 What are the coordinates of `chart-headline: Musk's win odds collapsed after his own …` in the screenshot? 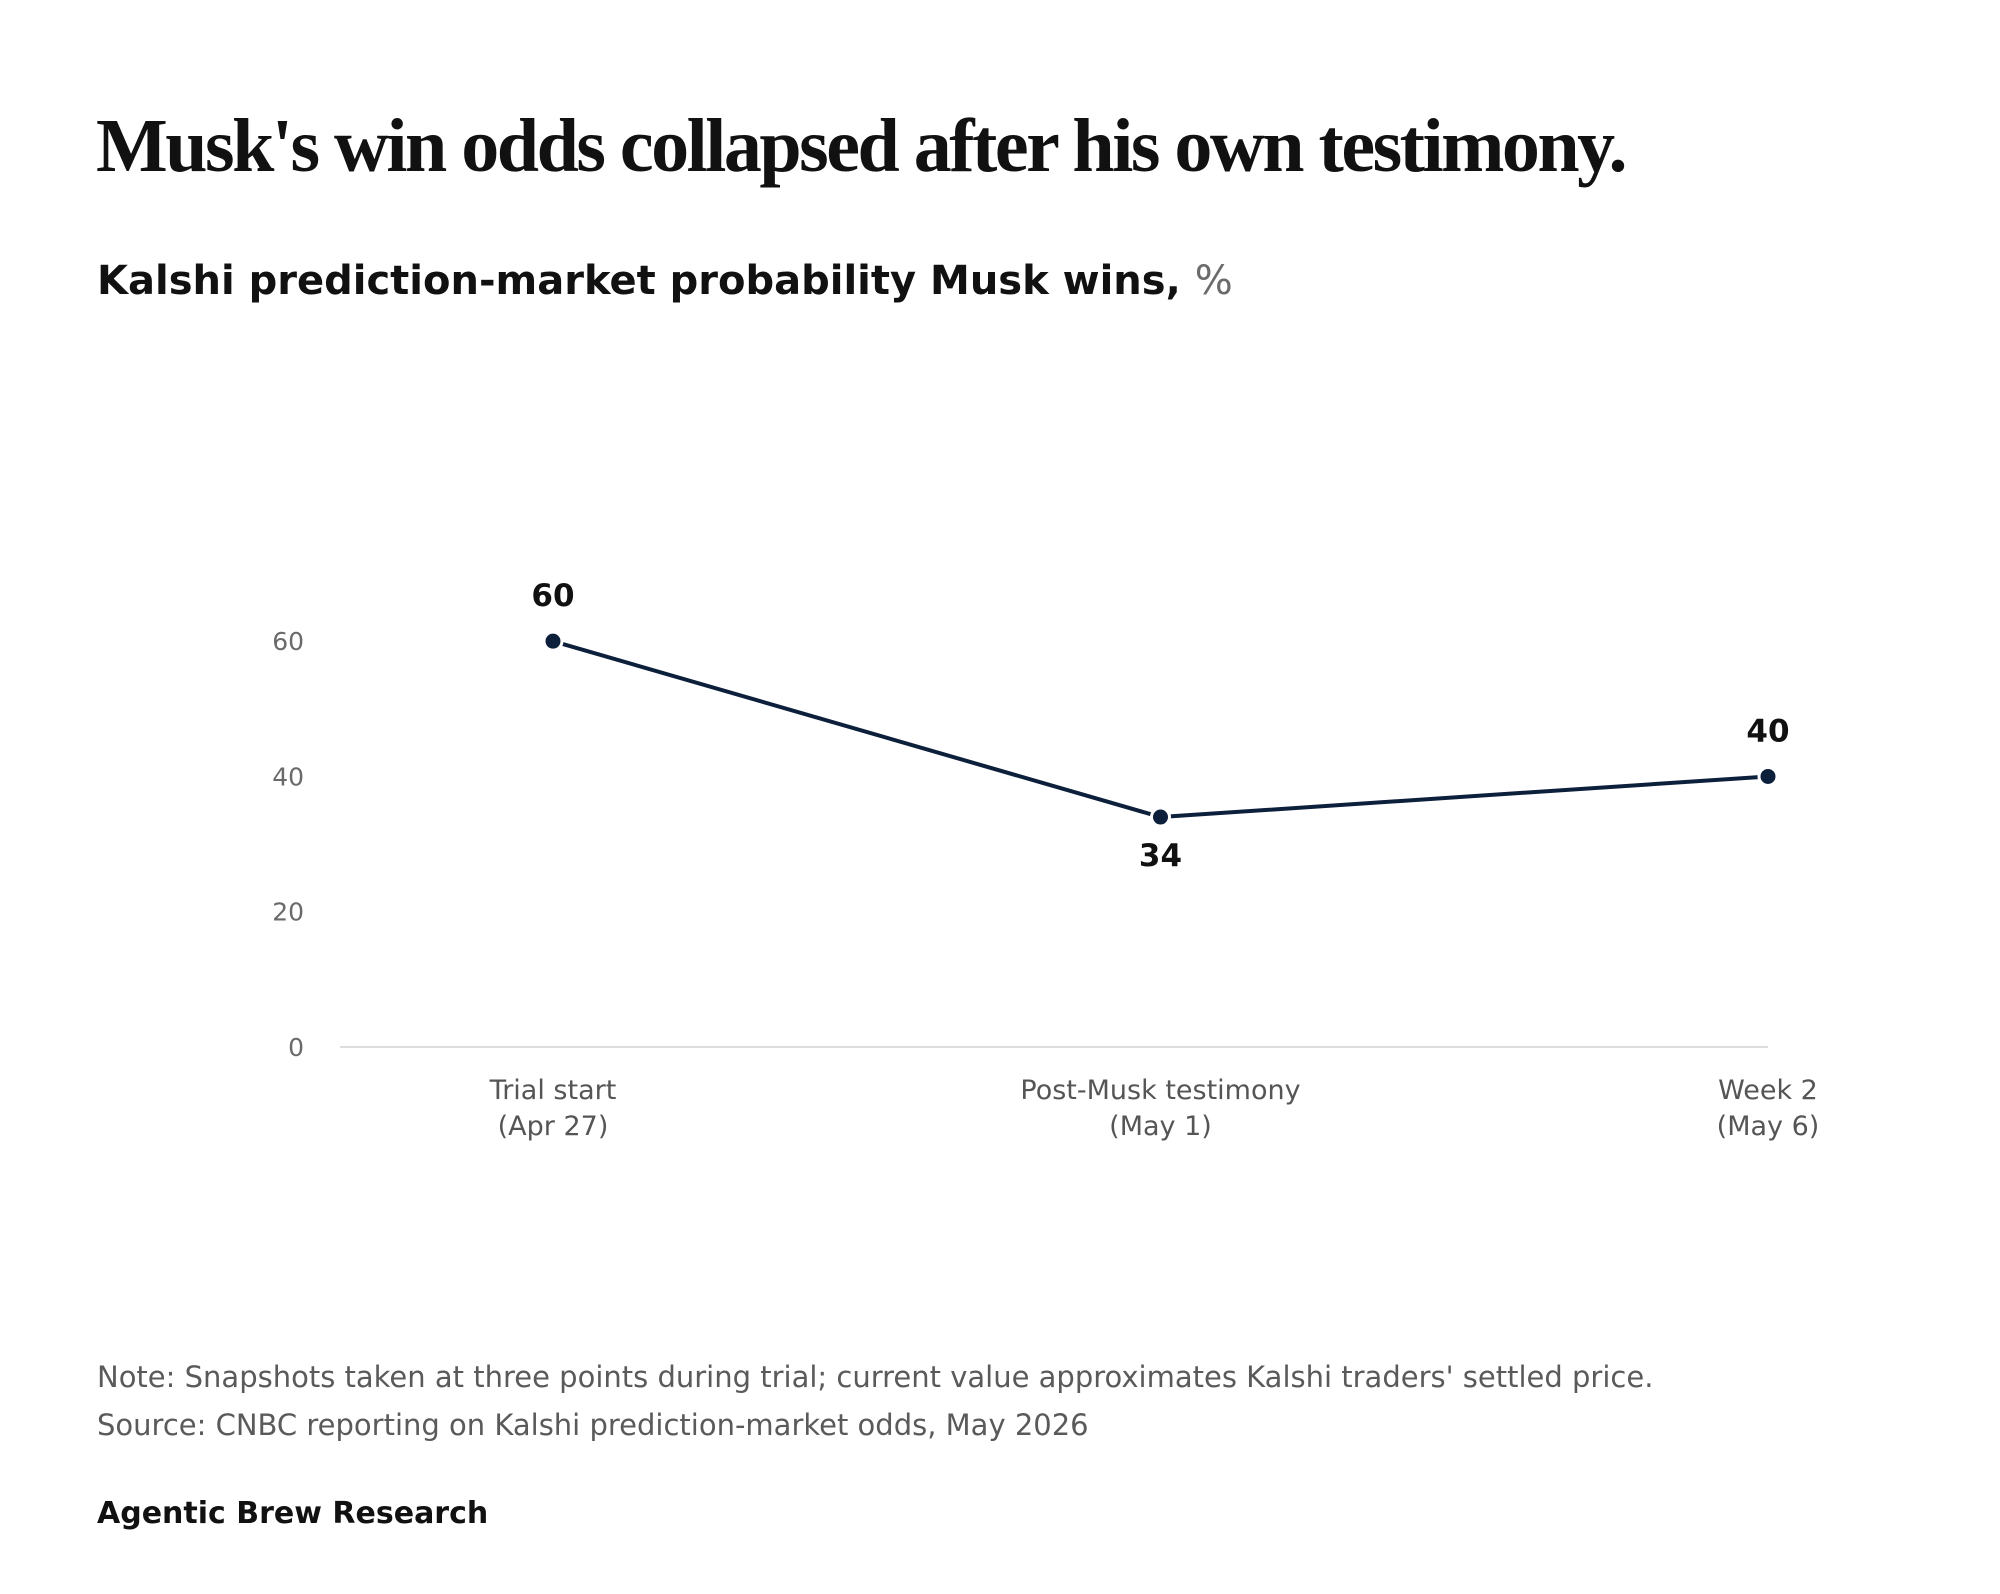 It's located at (861, 146).